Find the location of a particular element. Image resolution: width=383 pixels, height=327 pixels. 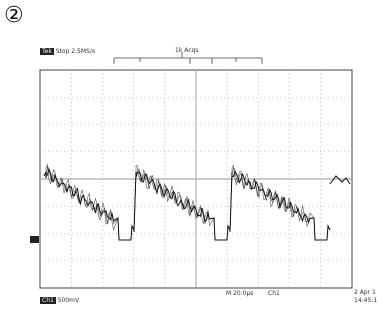

trigger-bracket is located at coordinates (188, 58).